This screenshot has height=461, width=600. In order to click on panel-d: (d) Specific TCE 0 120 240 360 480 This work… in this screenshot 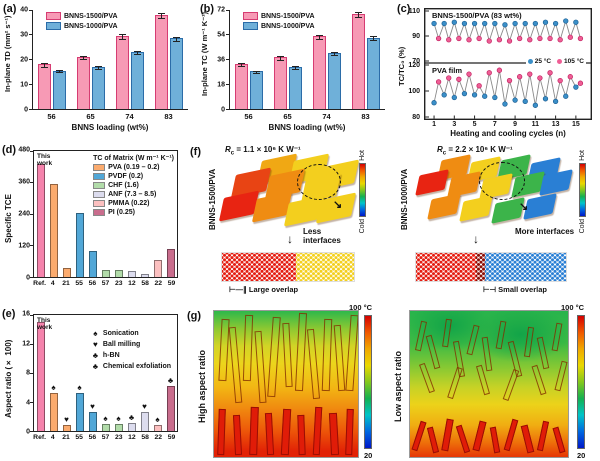, I will do `click(92, 223)`.